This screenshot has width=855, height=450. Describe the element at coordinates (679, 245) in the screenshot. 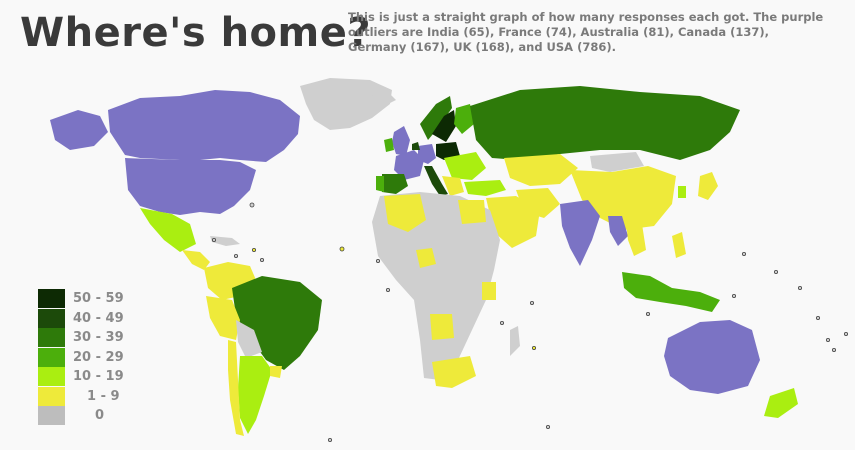

I see `region-philippines` at that location.